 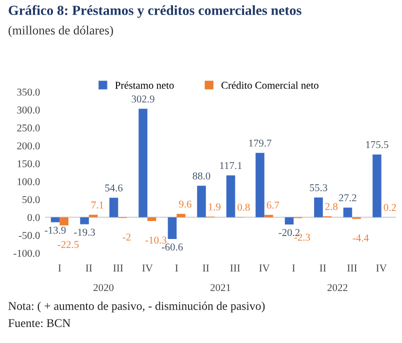 I want to click on source-note: Fuente: BCN, so click(x=39, y=323).